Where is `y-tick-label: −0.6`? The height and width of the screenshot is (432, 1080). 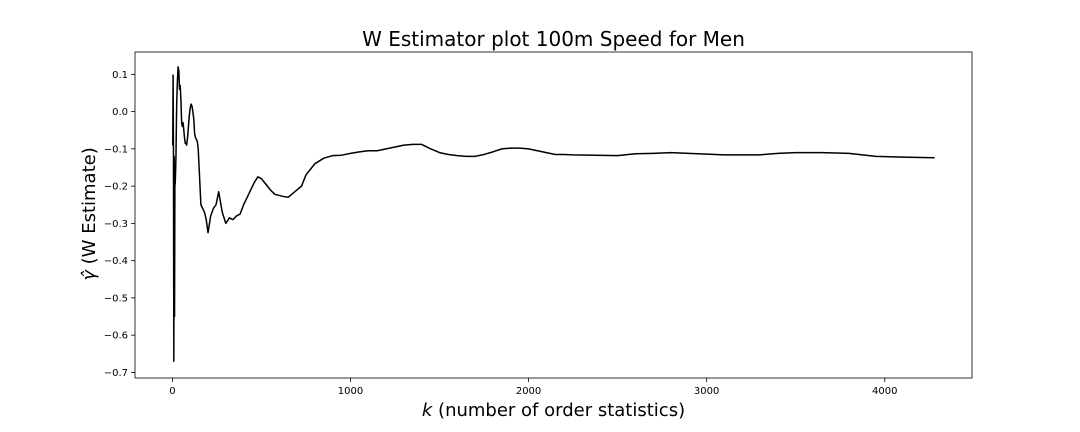
y-tick-label: −0.6 is located at coordinates (116, 336).